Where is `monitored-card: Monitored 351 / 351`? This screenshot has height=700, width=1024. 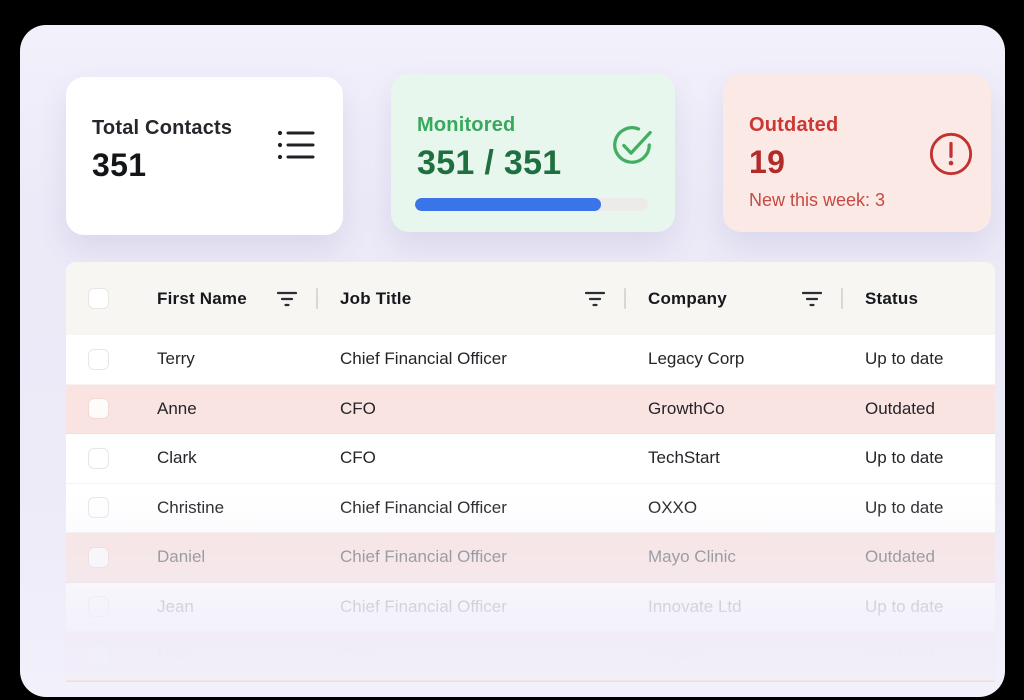
monitored-card: Monitored 351 / 351 is located at coordinates (533, 153).